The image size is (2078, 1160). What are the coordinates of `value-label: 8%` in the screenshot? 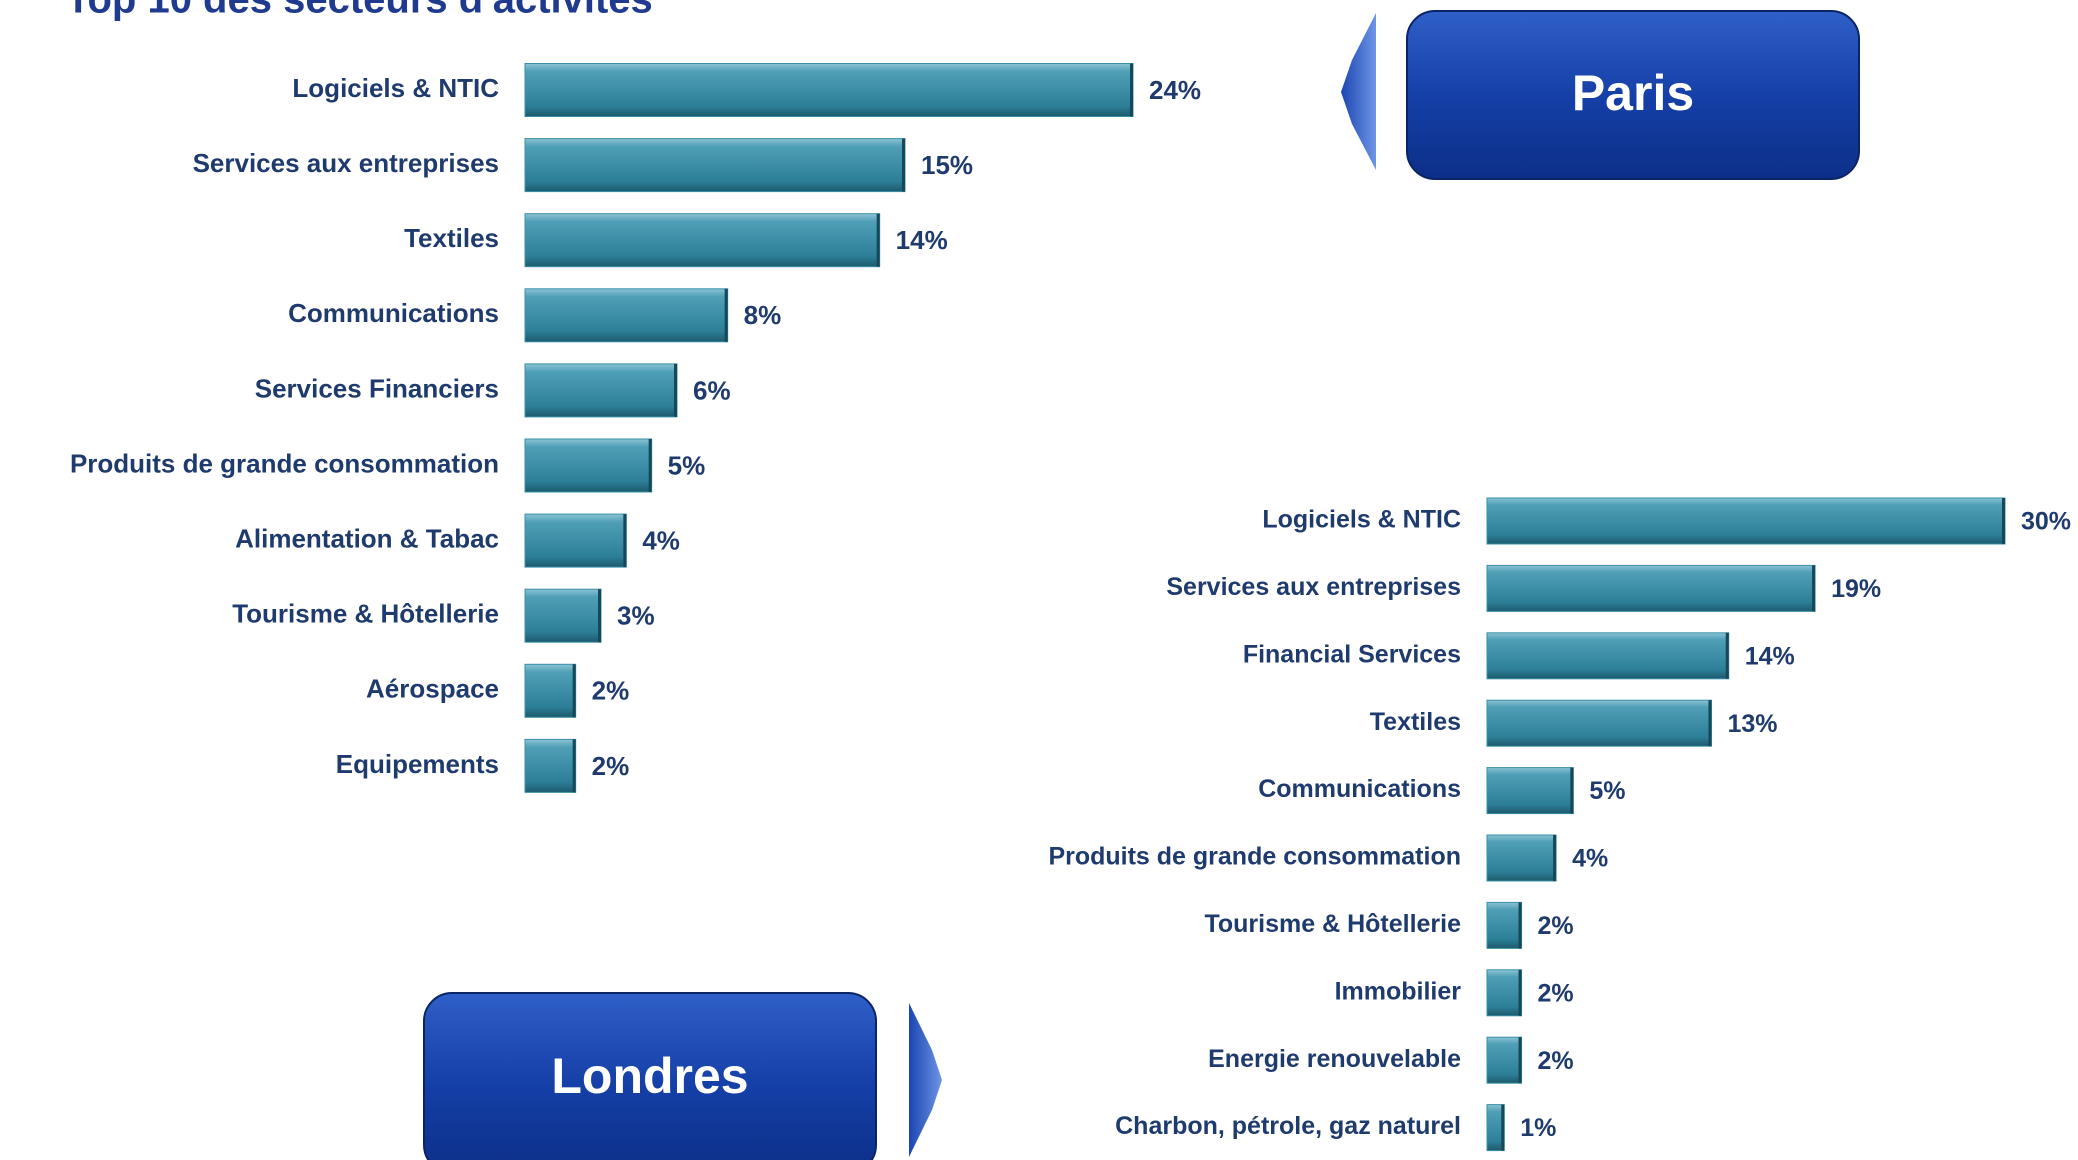 It's located at (763, 315).